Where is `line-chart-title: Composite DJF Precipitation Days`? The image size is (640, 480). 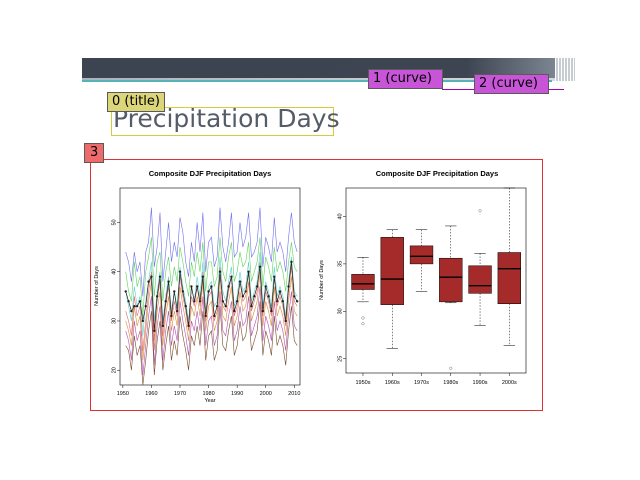 line-chart-title: Composite DJF Precipitation Days is located at coordinates (210, 173).